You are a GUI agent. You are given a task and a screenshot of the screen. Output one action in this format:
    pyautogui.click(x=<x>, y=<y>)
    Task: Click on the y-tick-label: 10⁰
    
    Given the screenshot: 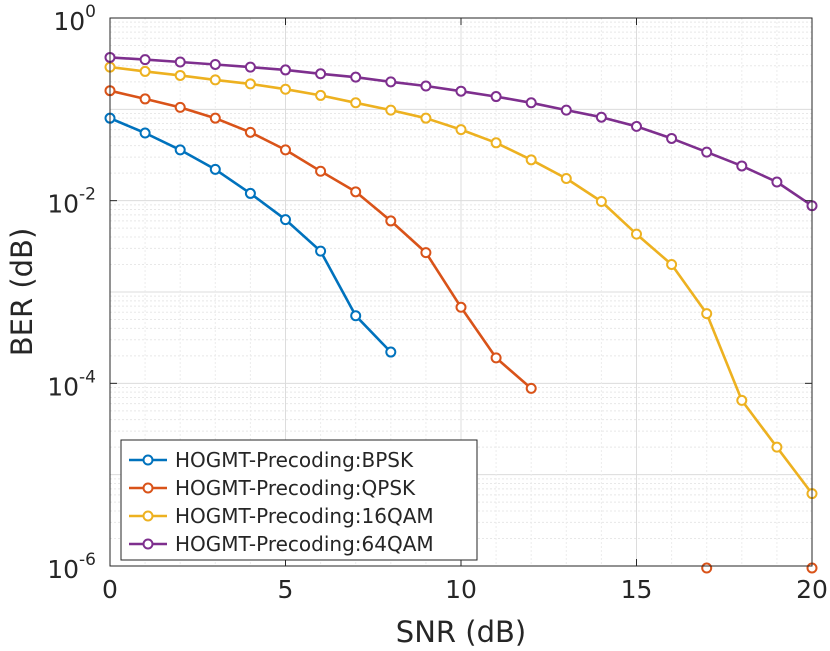 What is the action you would take?
    pyautogui.click(x=74, y=19)
    